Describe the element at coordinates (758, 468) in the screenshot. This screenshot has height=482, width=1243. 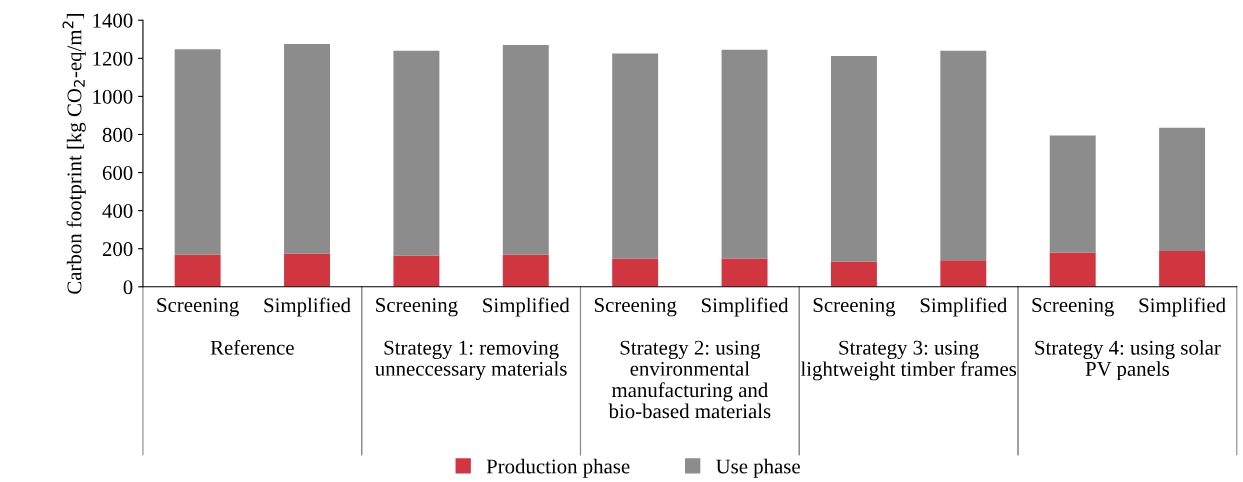
I see `legend-label: Use phase` at that location.